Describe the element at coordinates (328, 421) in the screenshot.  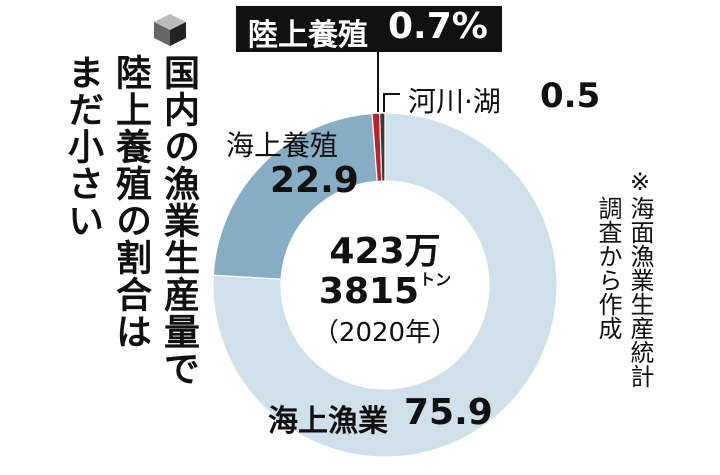
I see `slice-label: 海上漁業` at that location.